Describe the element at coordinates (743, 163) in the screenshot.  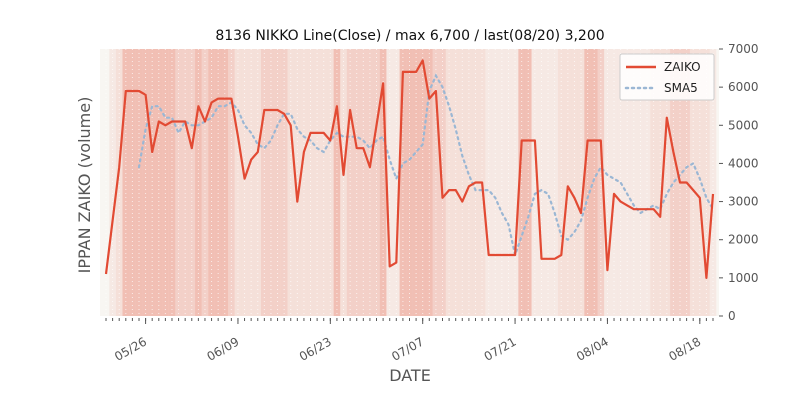
I see `y-tick-label: 4000` at that location.